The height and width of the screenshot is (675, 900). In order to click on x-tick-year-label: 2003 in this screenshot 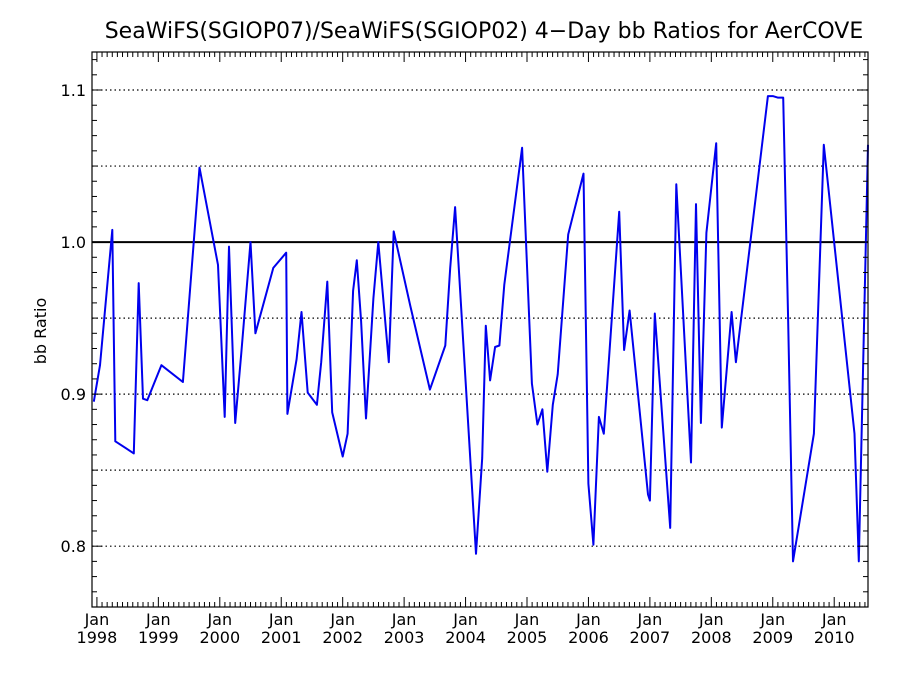, I will do `click(404, 637)`.